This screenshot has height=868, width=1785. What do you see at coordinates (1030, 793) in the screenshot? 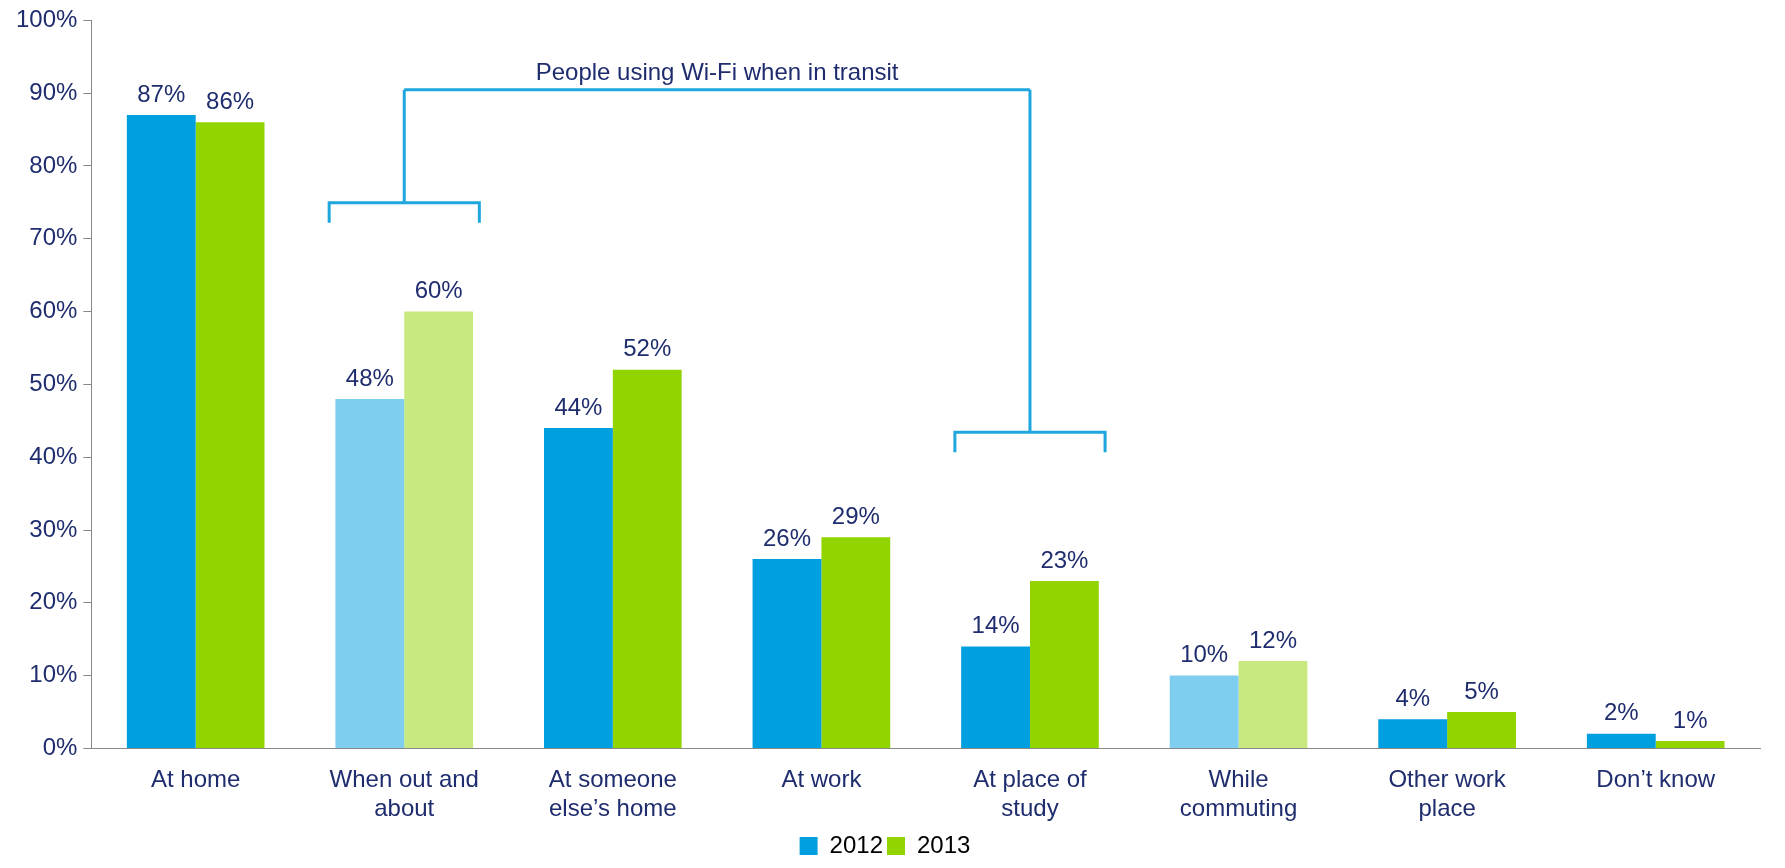
I see `x-tick-label: At place of study` at bounding box center [1030, 793].